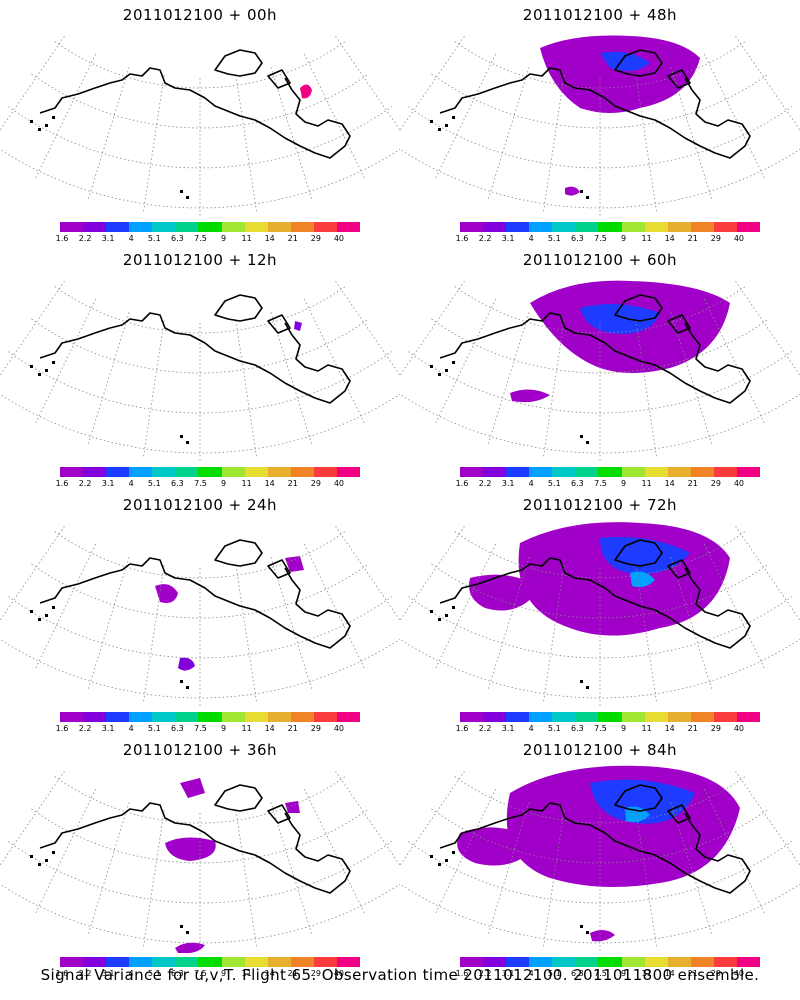 This screenshot has width=800, height=1000. Describe the element at coordinates (200, 505) in the screenshot. I see `panel-title: 2011012100 + 24h` at that location.